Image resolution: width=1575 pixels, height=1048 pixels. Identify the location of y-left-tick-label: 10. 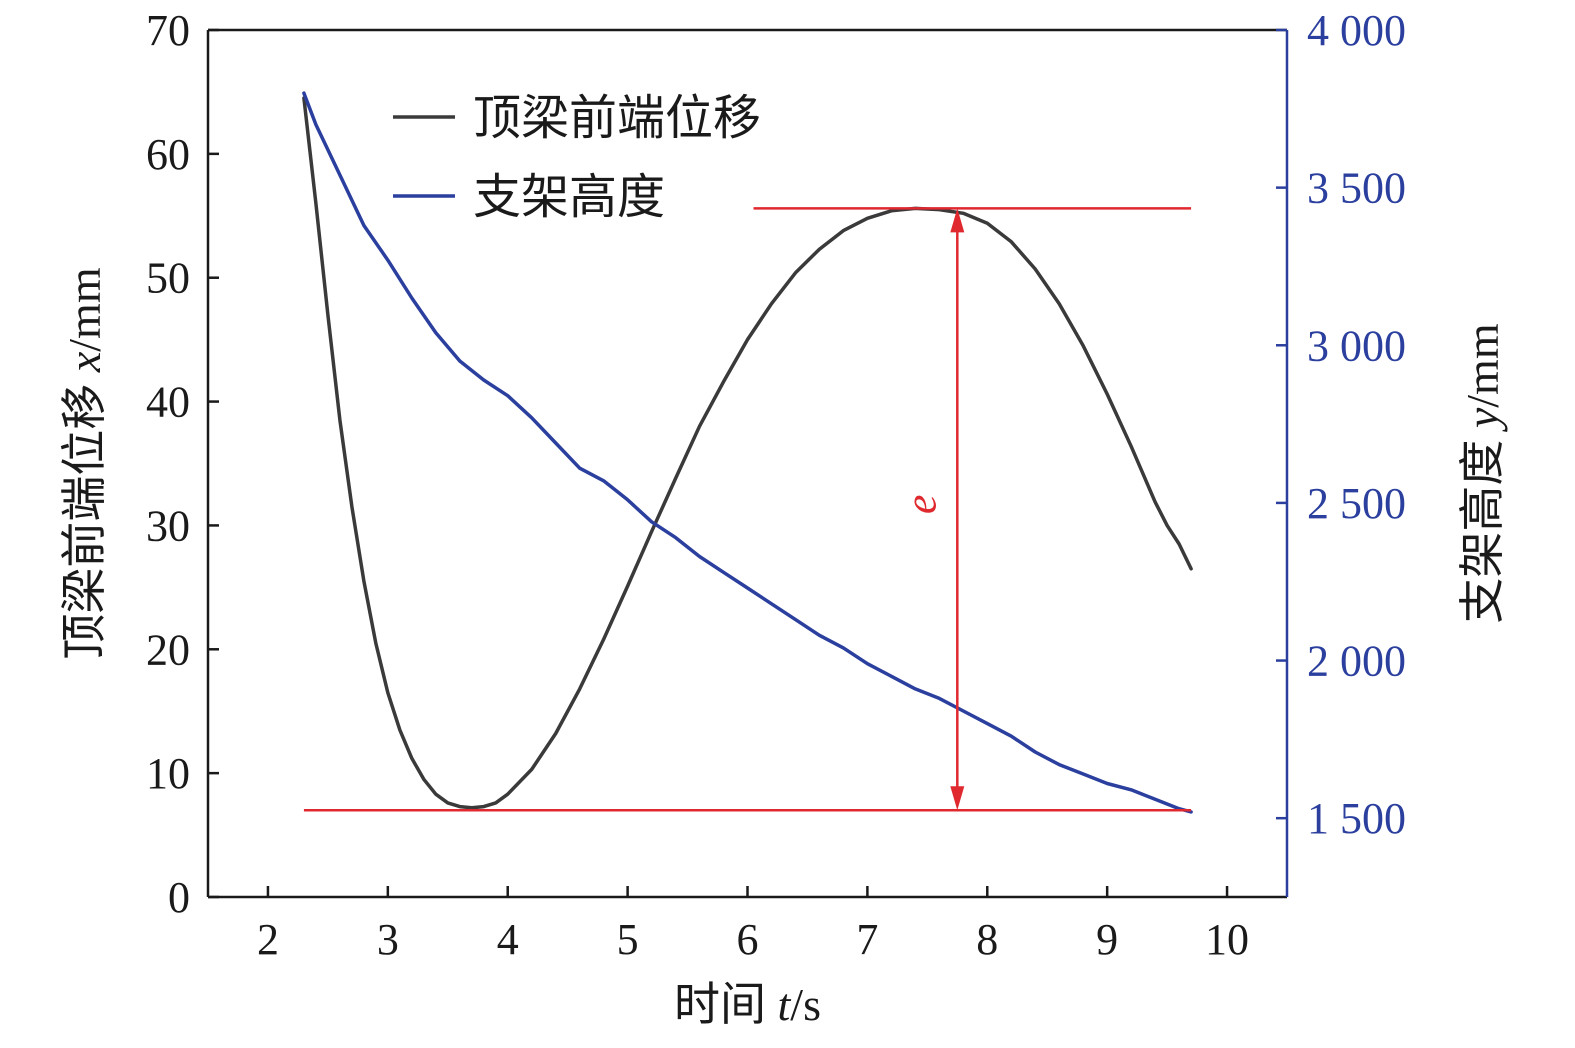
(168, 773).